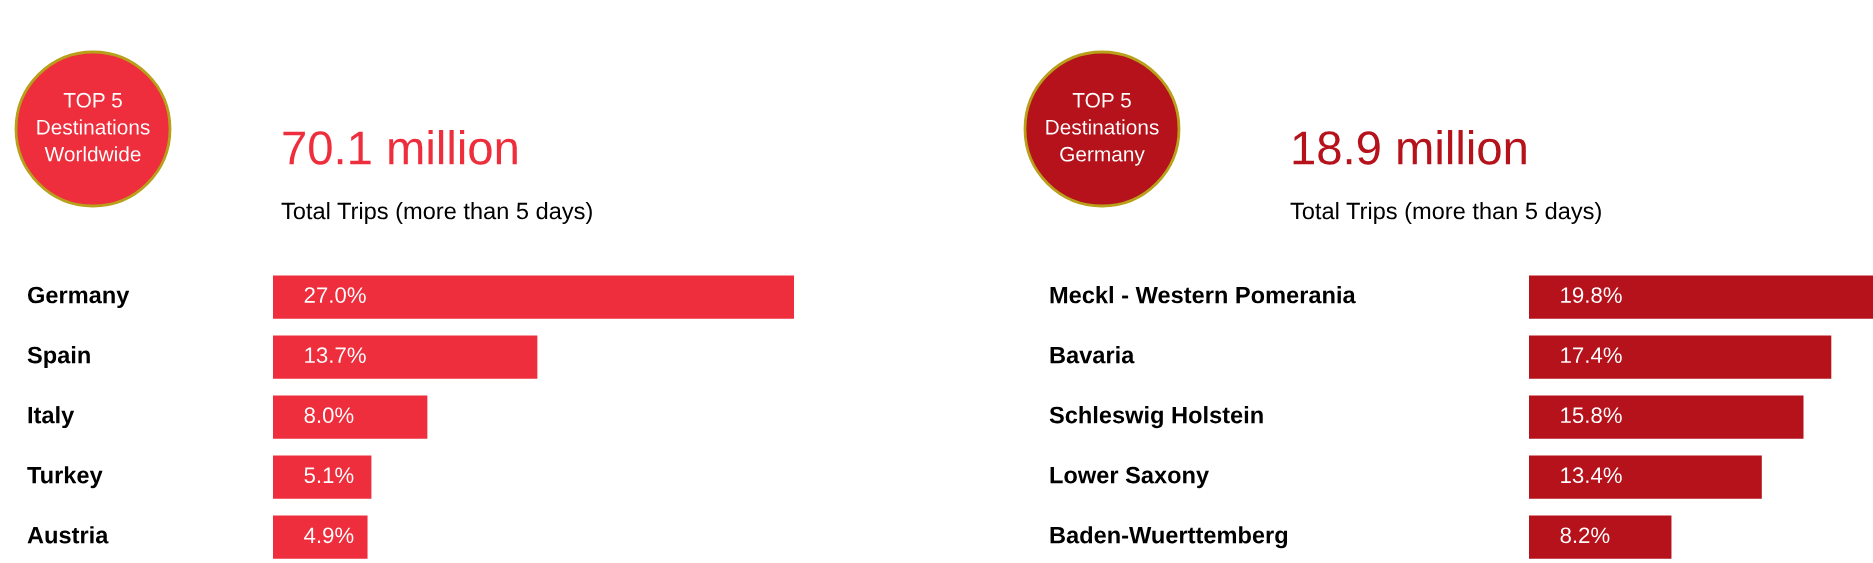  I want to click on y-tick-label: Spain, so click(58, 357).